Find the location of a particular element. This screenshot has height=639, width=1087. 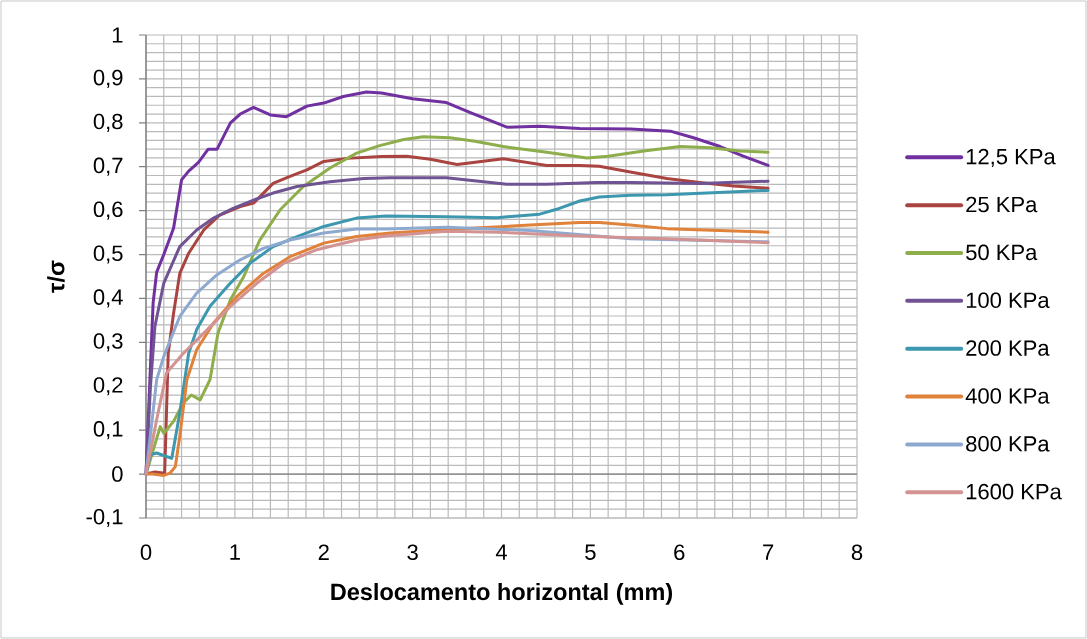

legend-label: 12,5 KPa is located at coordinates (1011, 158).